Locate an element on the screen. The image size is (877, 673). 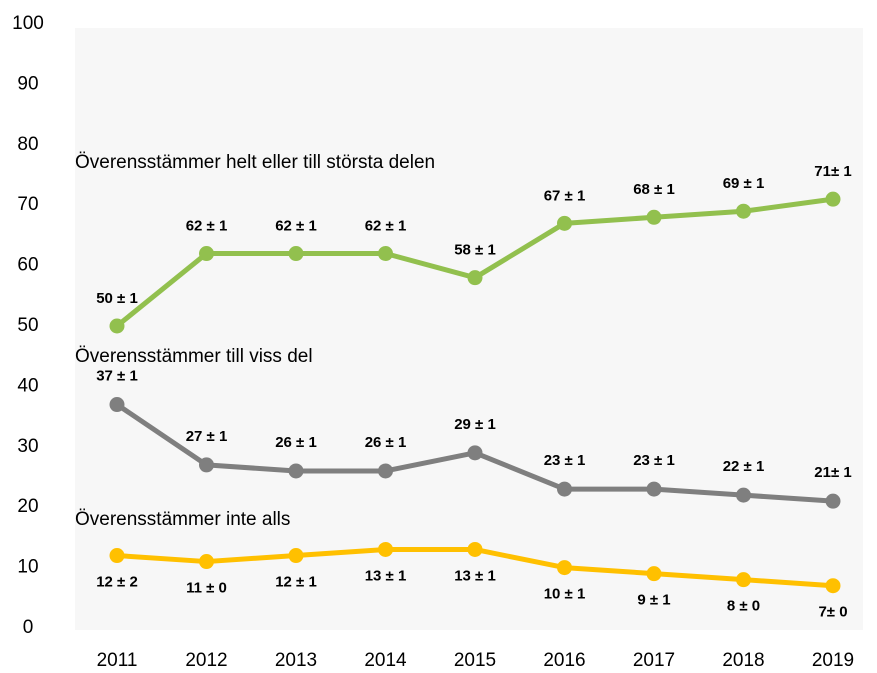
y-tick-label: 60 is located at coordinates (27, 265).